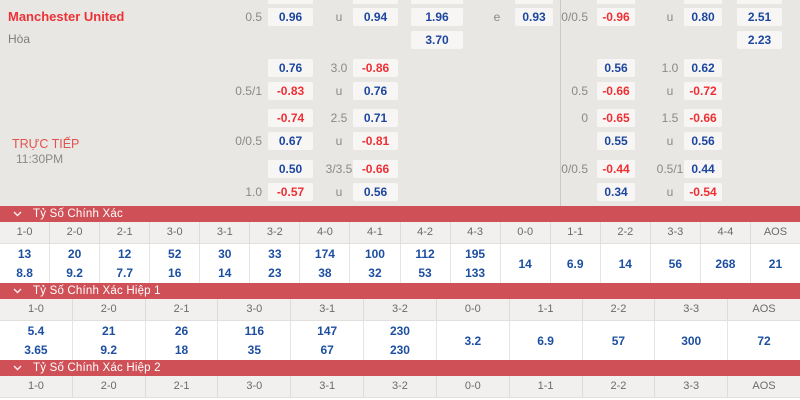  I want to click on odds-value: 0.96, so click(290, 17).